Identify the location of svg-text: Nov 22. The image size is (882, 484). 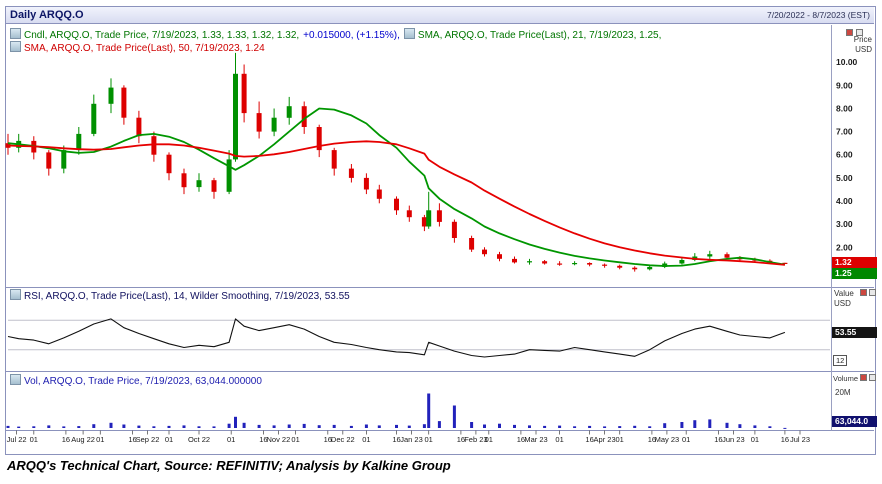
(279, 439).